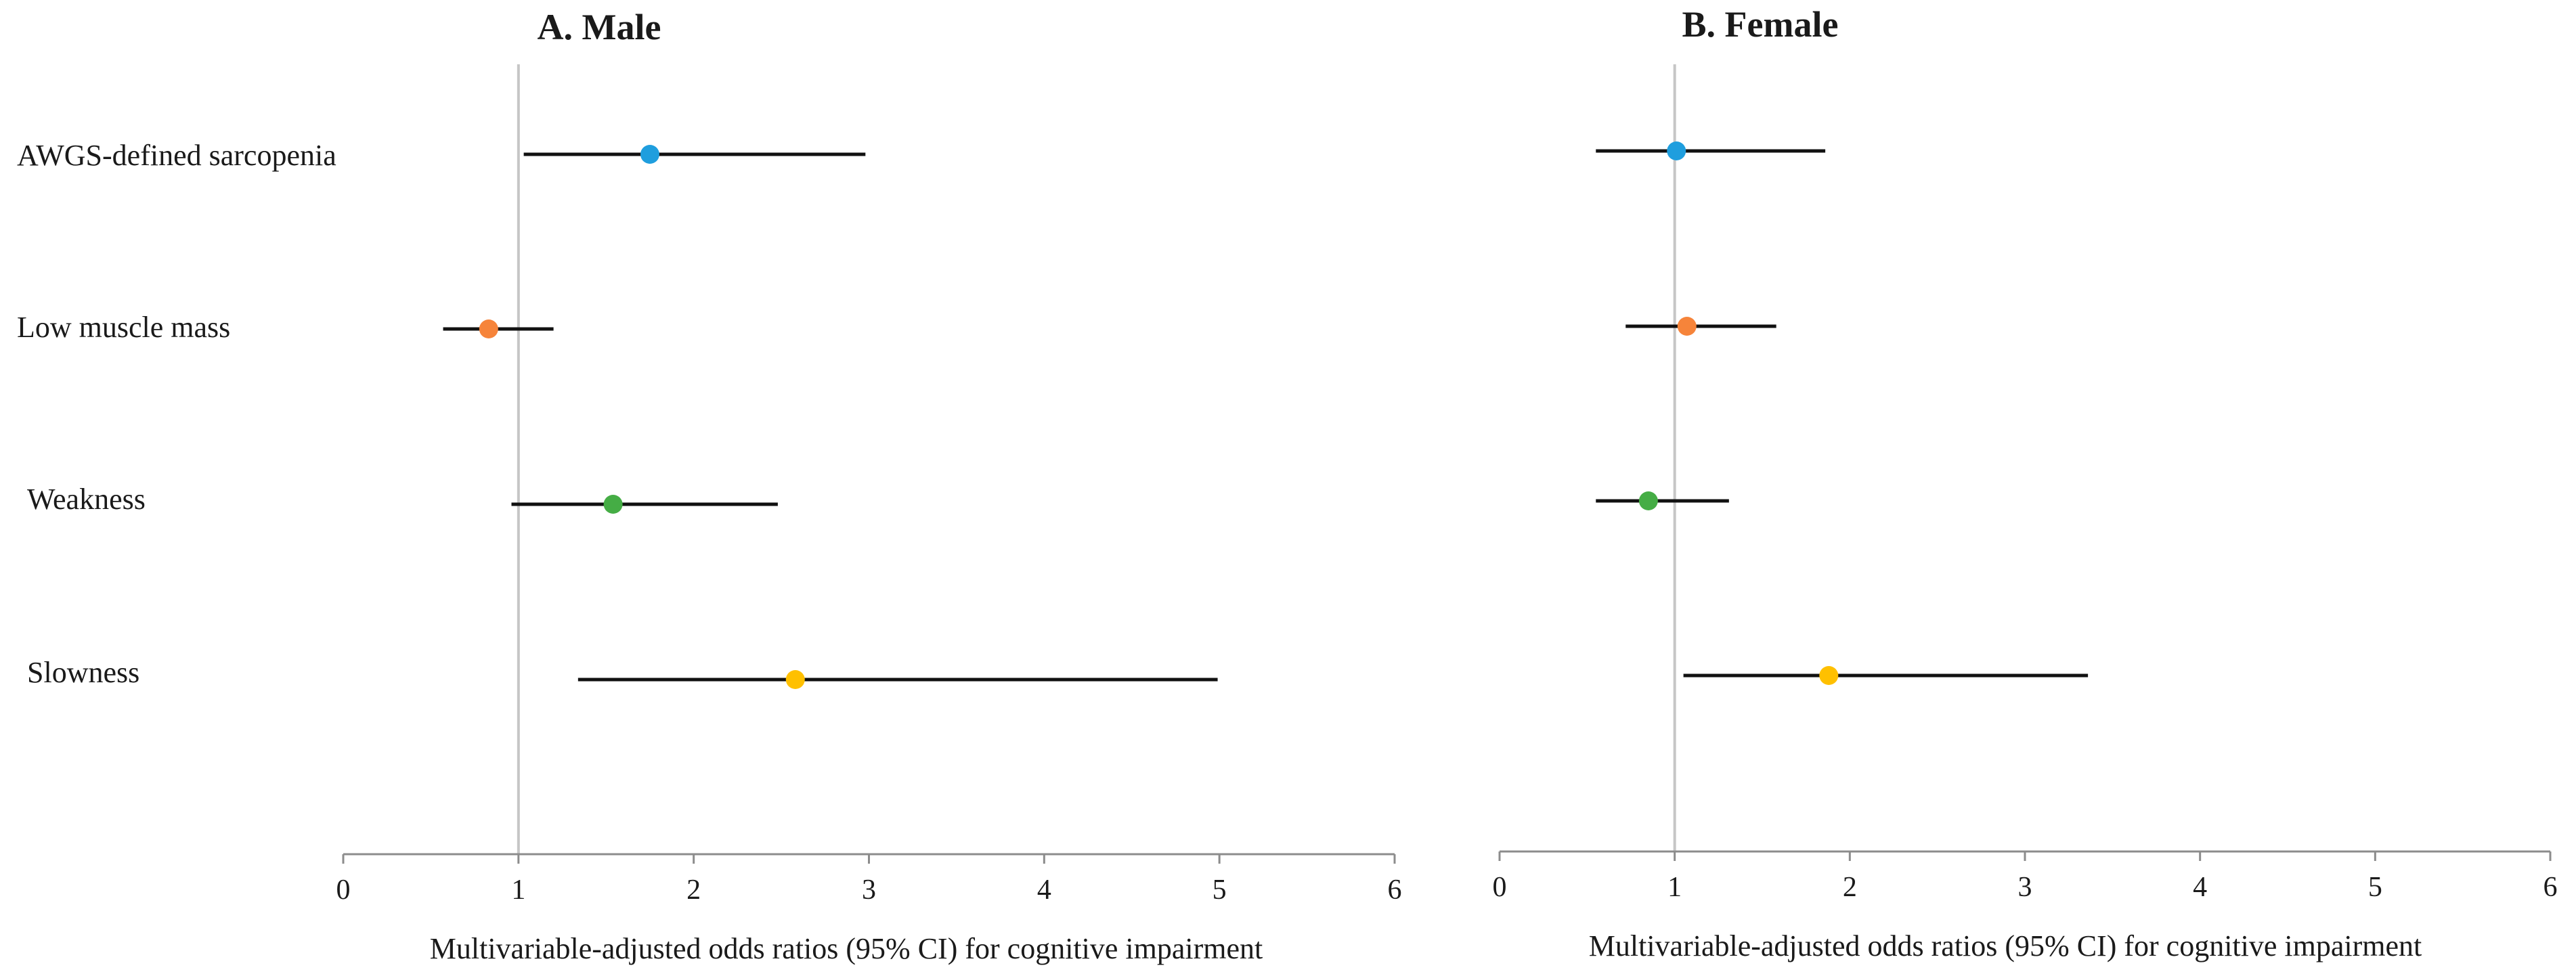 The width and height of the screenshot is (2576, 974). Describe the element at coordinates (869, 890) in the screenshot. I see `x-tick-label-male: 3` at that location.